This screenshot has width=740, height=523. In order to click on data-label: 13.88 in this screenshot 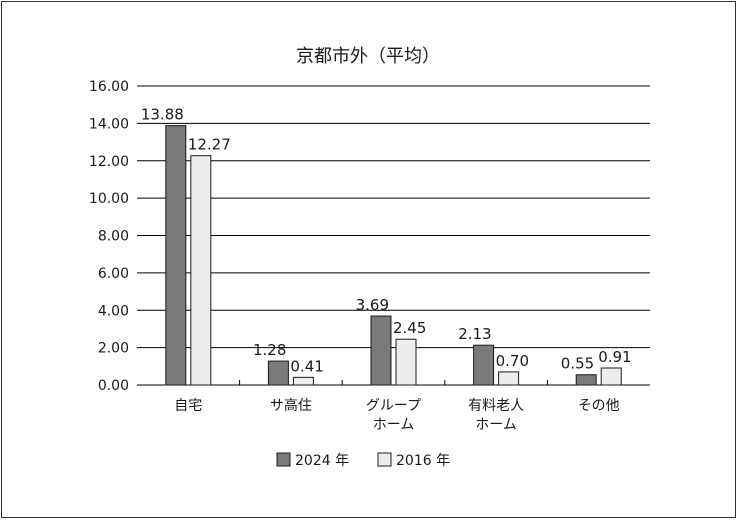, I will do `click(162, 115)`.